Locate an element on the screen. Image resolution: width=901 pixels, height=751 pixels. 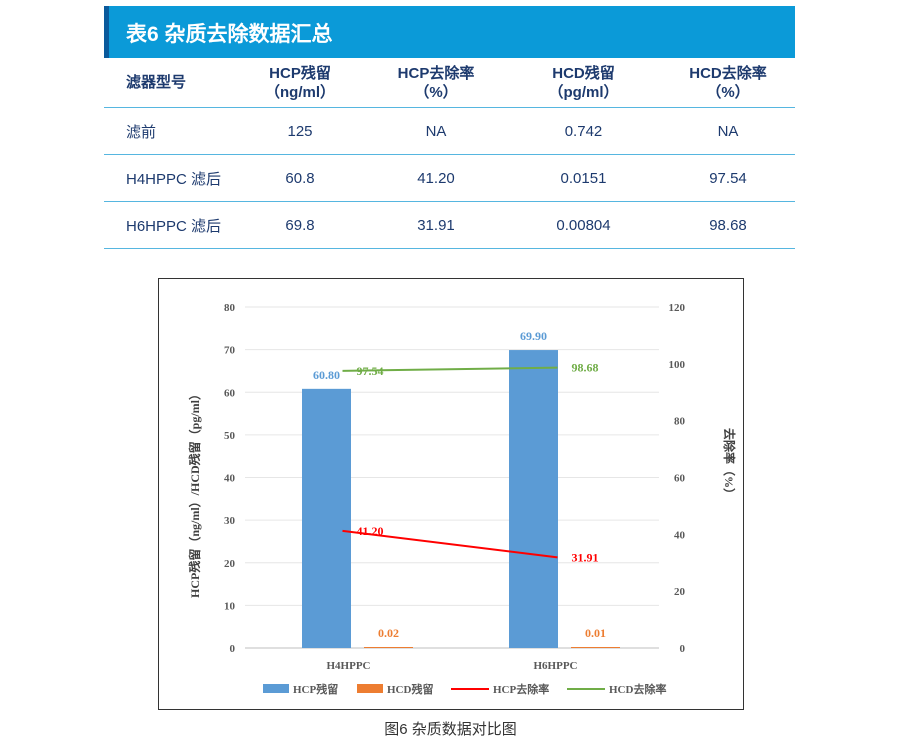
table-row: 滤前 125 NA 0.742 NA is located at coordinates (449, 131).